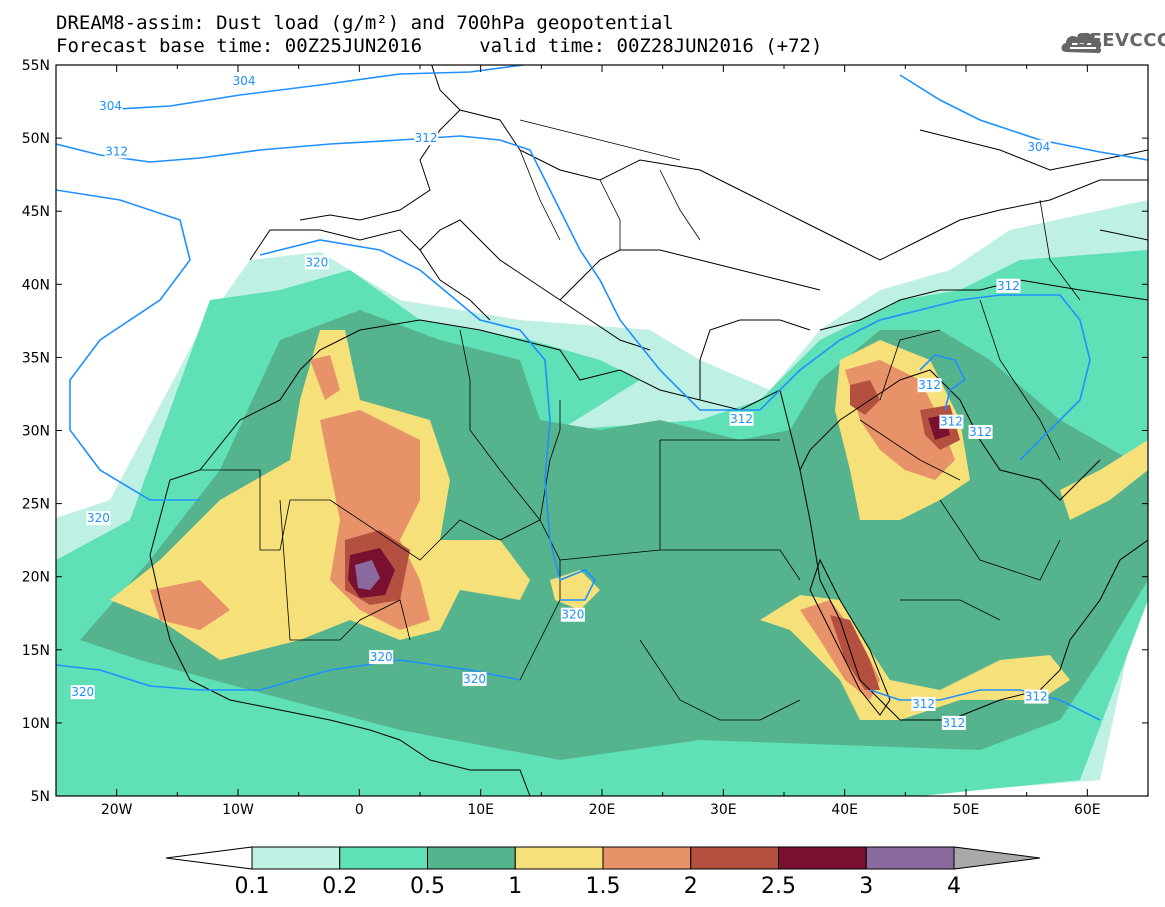 This screenshot has width=1165, height=907. Describe the element at coordinates (40, 797) in the screenshot. I see `lat-label: 5N` at that location.